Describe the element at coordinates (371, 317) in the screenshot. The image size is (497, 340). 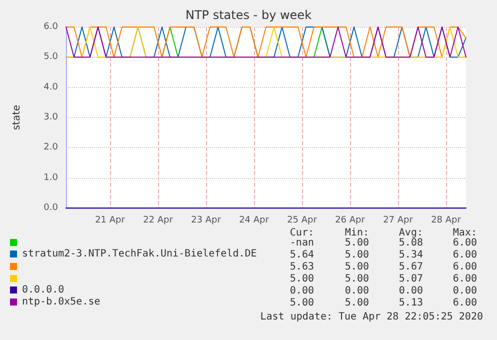
I see `text: Last update: Tue Apr 28 22:05:25 2020` at that location.